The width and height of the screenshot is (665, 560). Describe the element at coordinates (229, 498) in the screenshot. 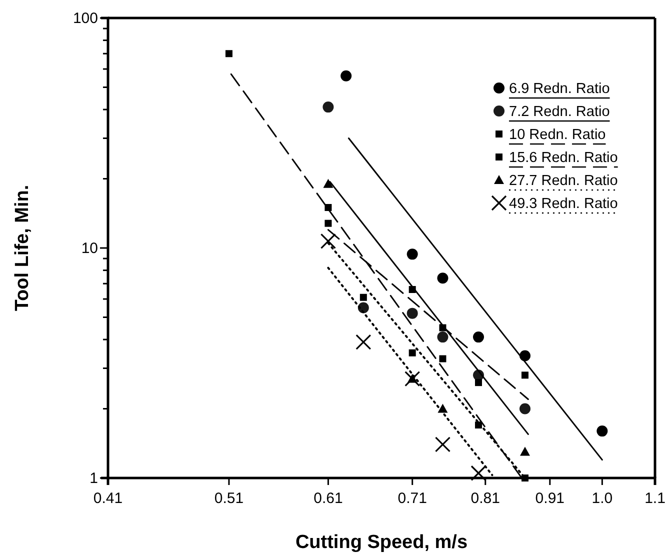

I see `x-tick-label: 0.51` at that location.